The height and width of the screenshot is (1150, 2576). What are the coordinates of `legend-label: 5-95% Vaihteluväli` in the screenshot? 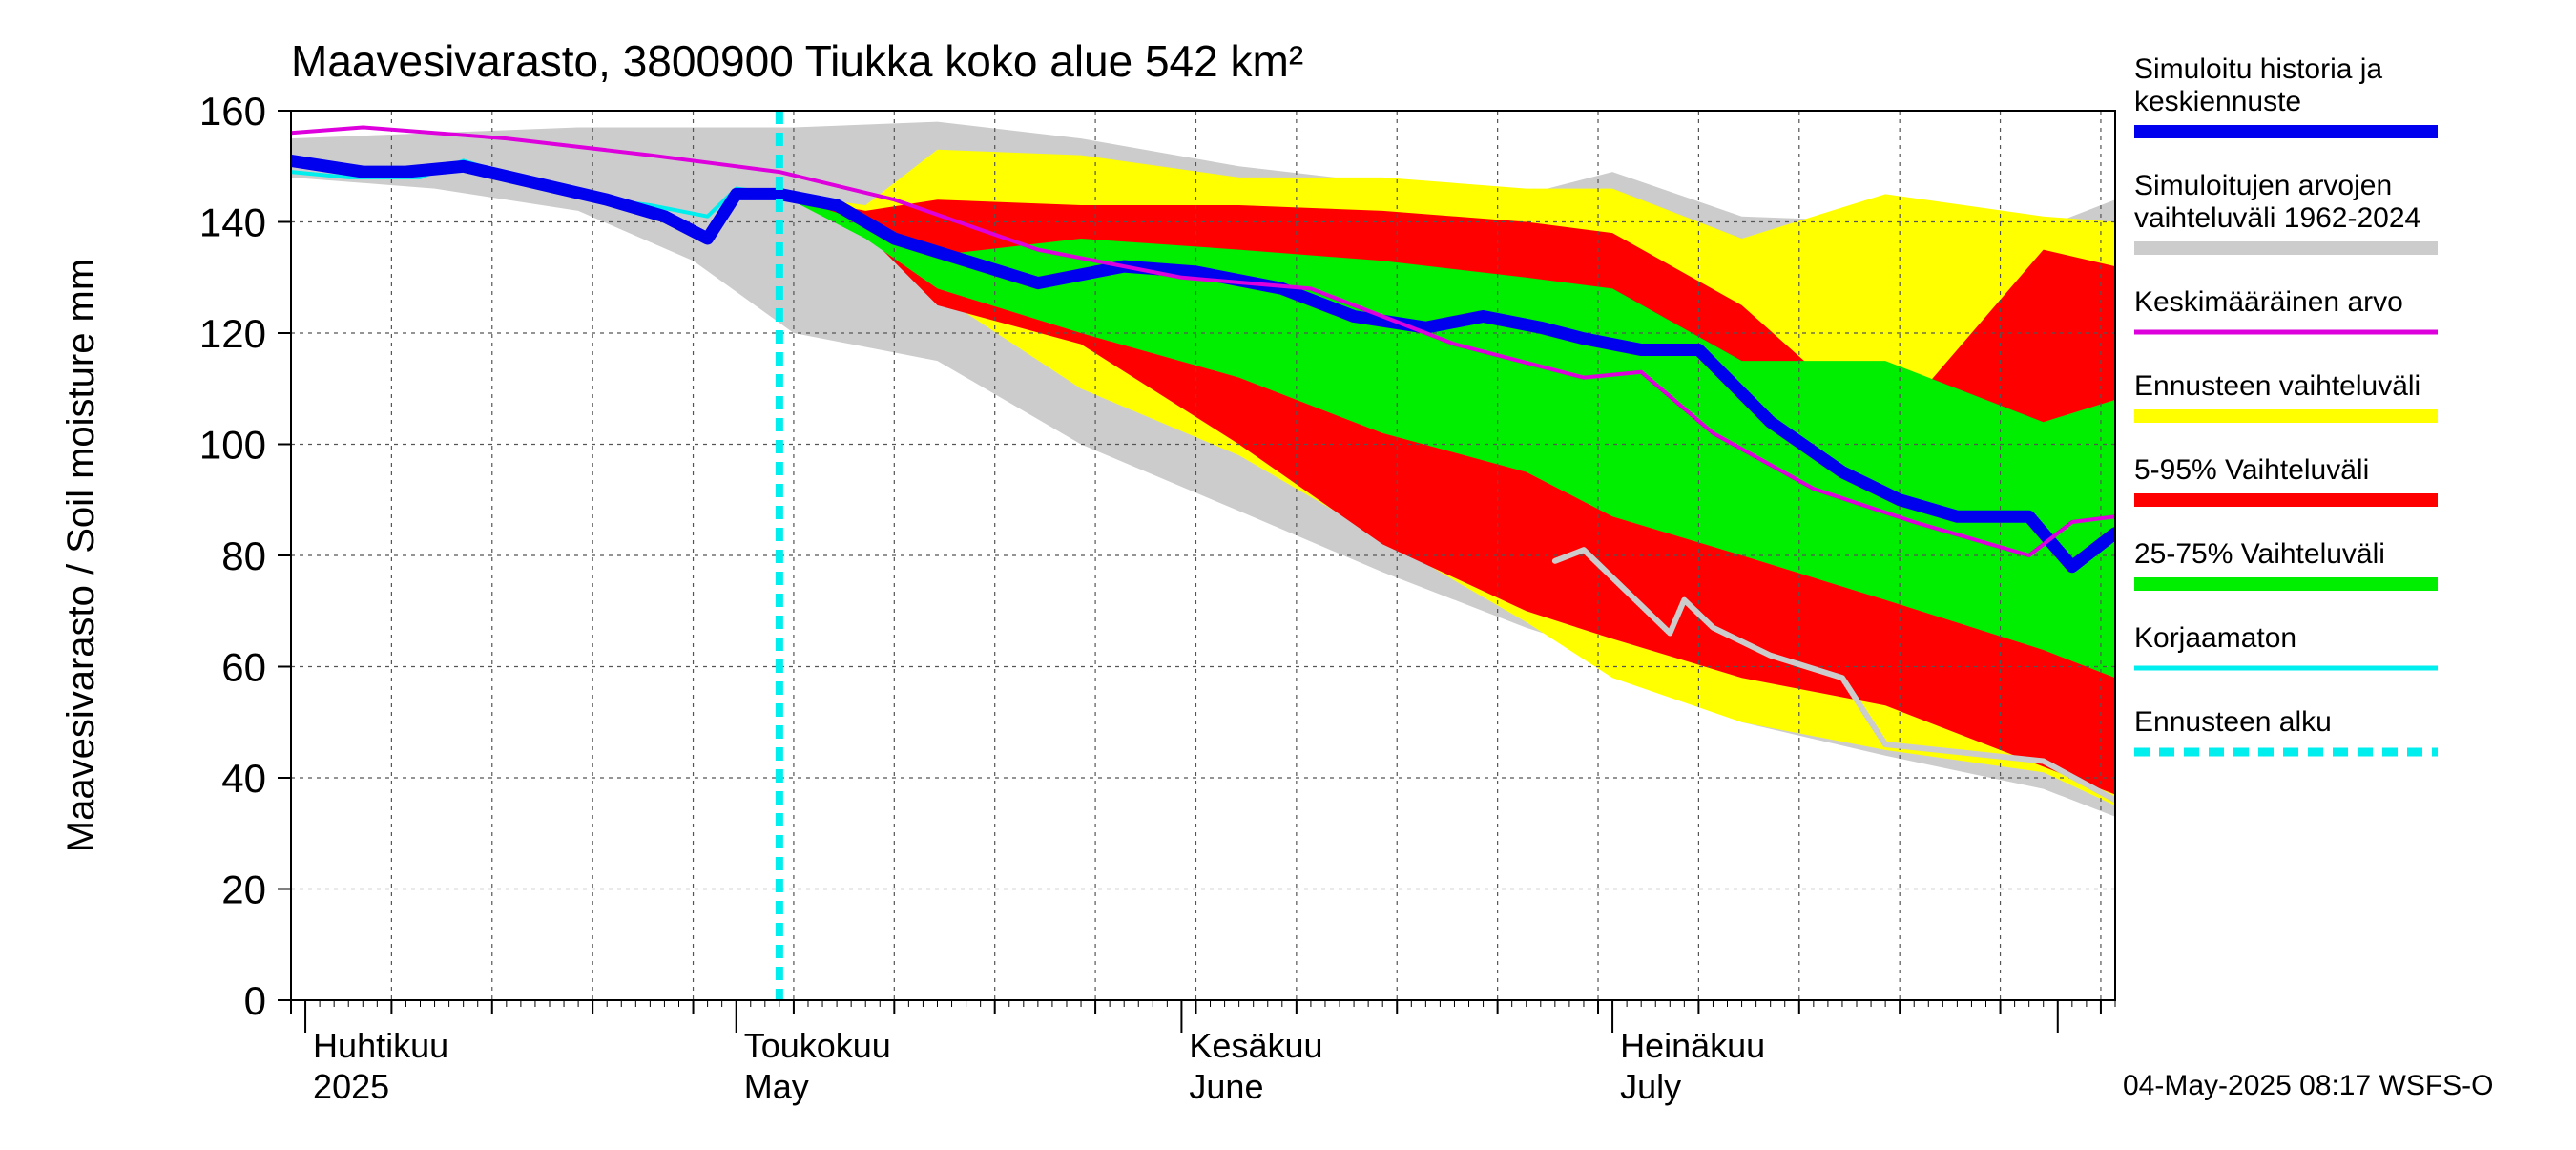 It's located at (2251, 470).